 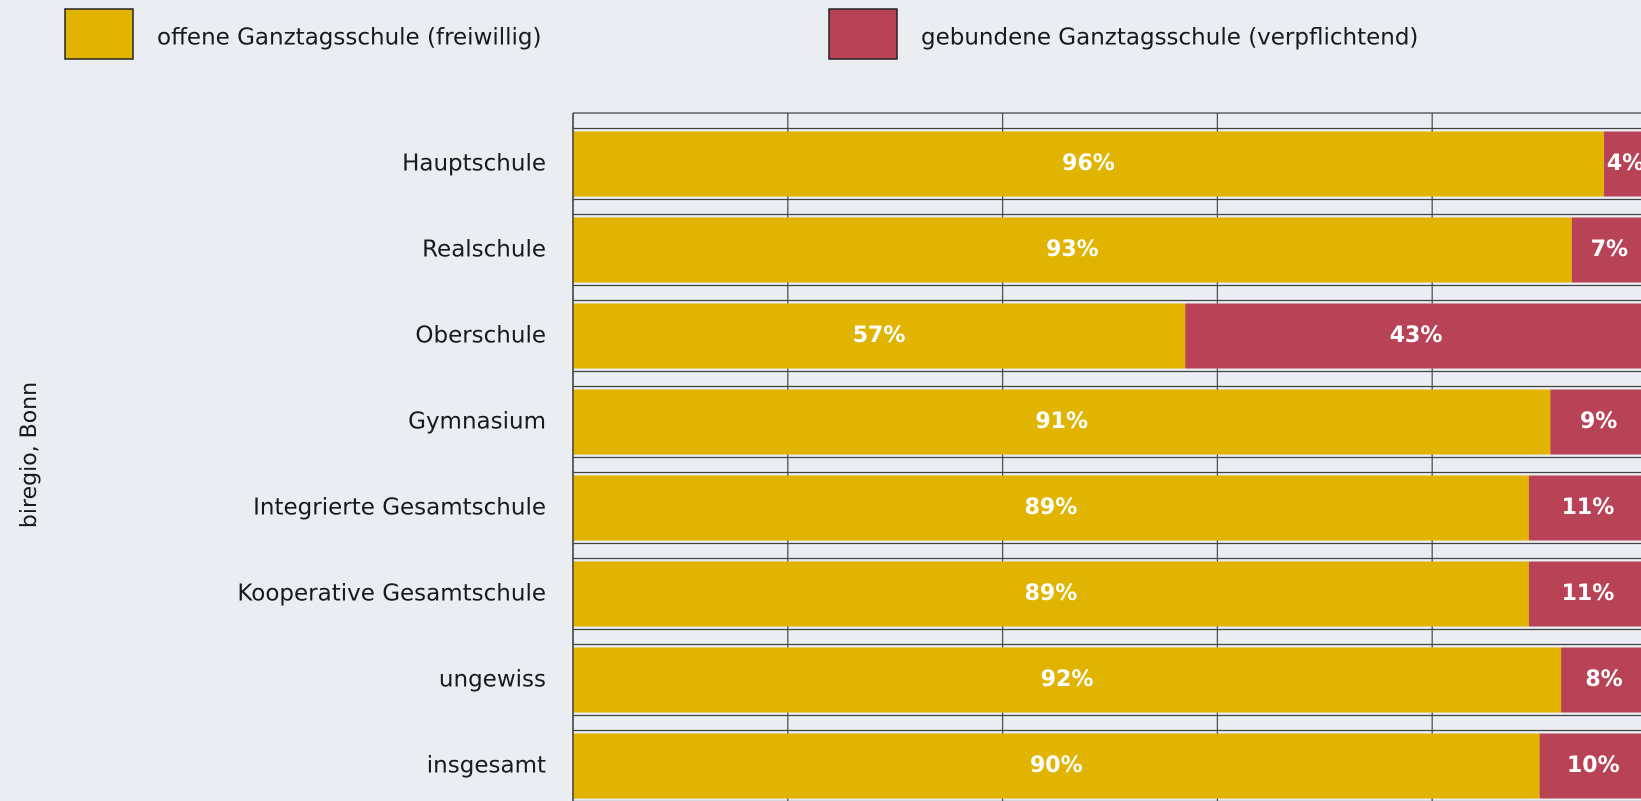 What do you see at coordinates (492, 680) in the screenshot?
I see `category-label: ungewiss` at bounding box center [492, 680].